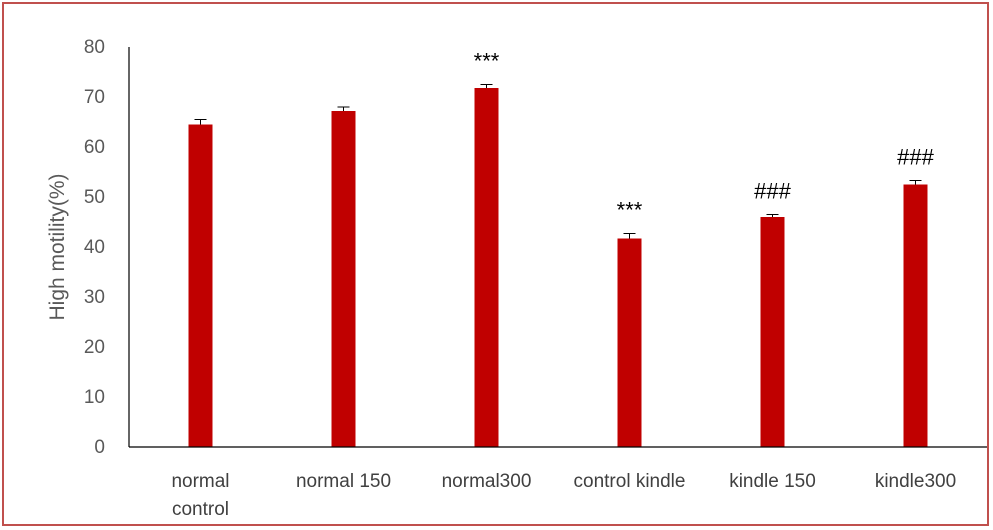 The height and width of the screenshot is (530, 993). Describe the element at coordinates (487, 481) in the screenshot. I see `x-category-label: normal300` at that location.